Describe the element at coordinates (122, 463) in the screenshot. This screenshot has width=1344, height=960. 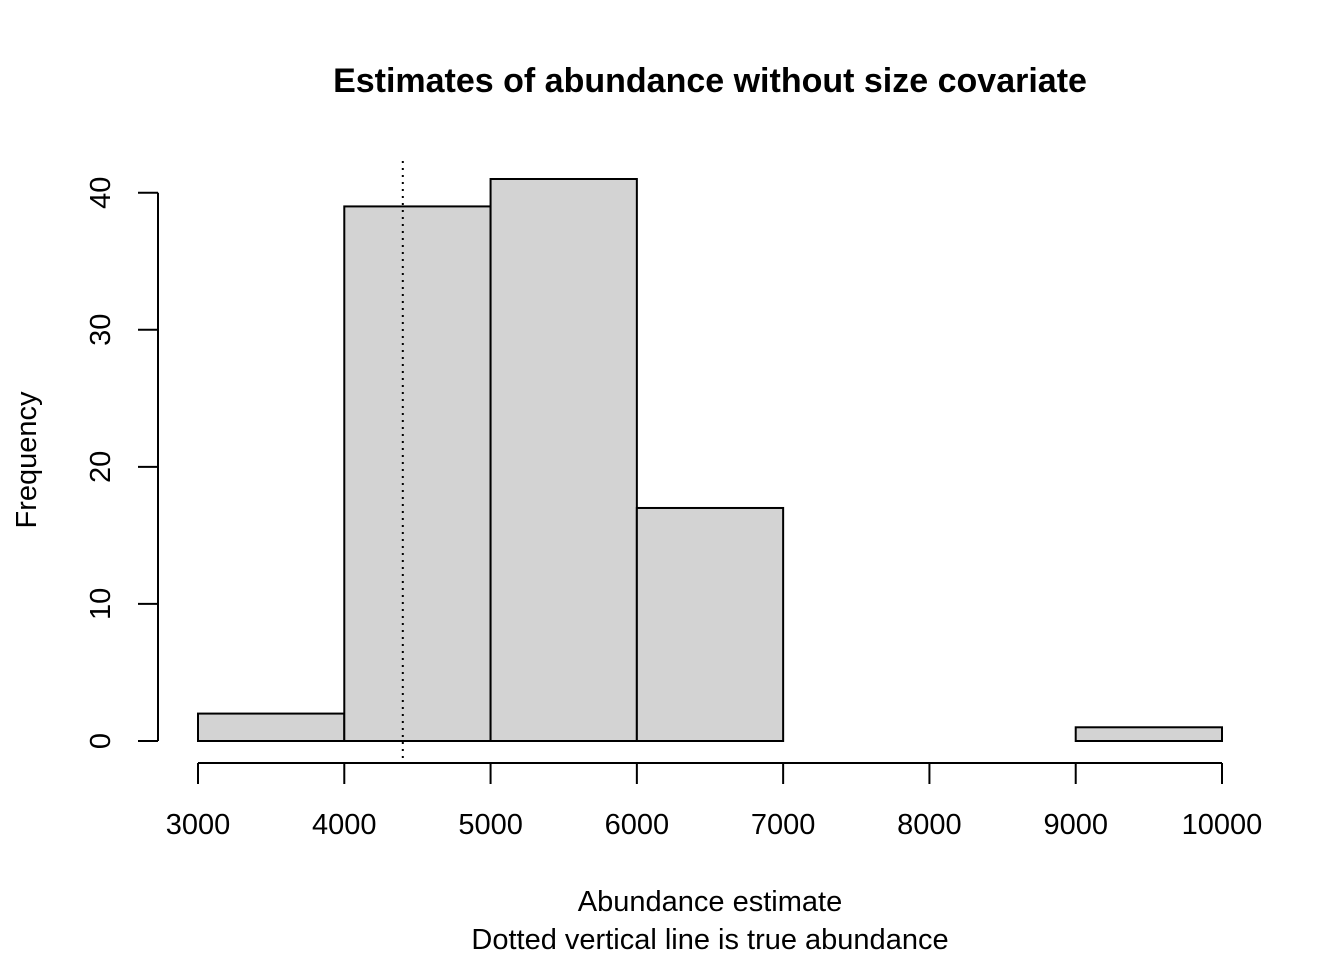
I see `y-axis: 0 10 20 30 40` at that location.